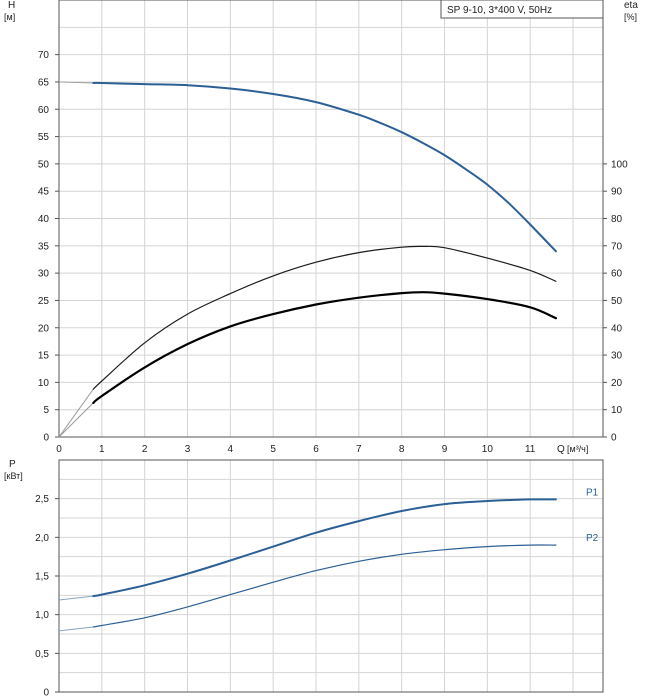 This screenshot has width=658, height=700. What do you see at coordinates (359, 449) in the screenshot?
I see `q-tick-label: 7` at bounding box center [359, 449].